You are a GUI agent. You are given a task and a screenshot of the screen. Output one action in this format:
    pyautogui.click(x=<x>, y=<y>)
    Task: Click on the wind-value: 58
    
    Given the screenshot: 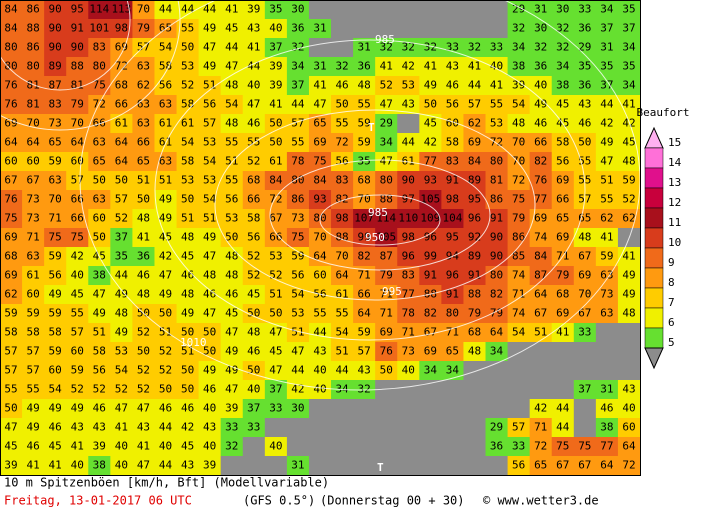 What is the action you would take?
    pyautogui.click(x=165, y=66)
    